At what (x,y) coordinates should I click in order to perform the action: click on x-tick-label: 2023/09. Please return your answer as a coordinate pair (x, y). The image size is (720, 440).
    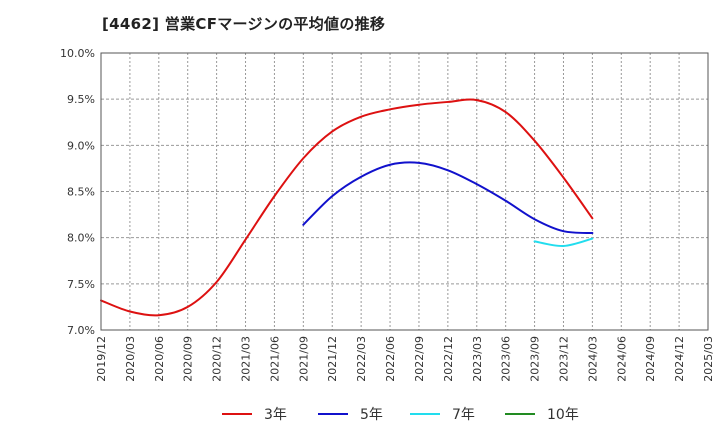
    Looking at the image, I should click on (535, 359).